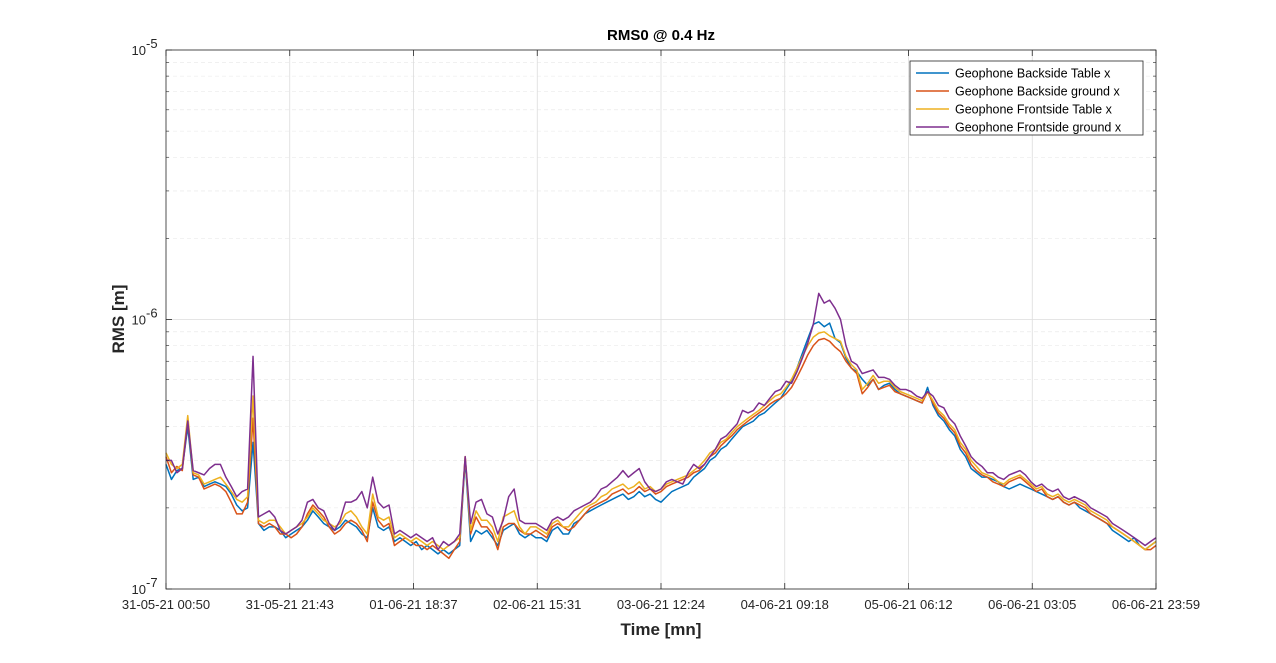 The width and height of the screenshot is (1276, 663). I want to click on legend-label: Geophone Backside Table x, so click(1033, 74).